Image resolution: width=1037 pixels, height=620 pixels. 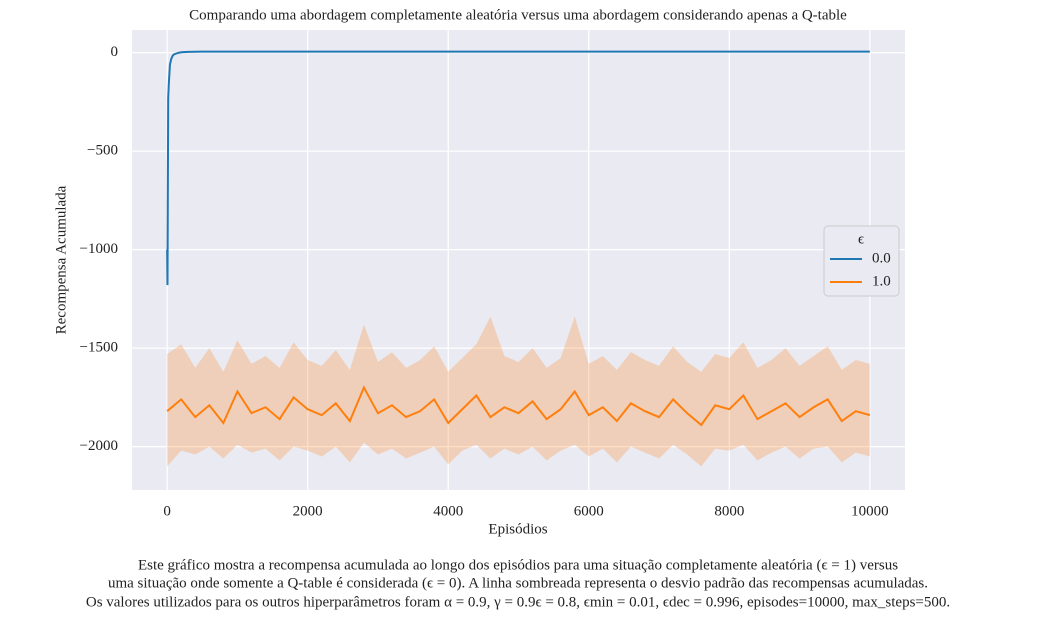 I want to click on y-tick-label: −2000, so click(x=99, y=446).